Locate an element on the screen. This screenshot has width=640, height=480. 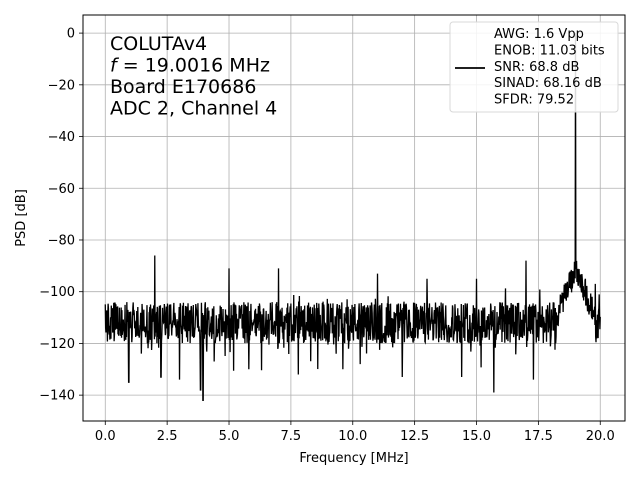
annotation-text: COLUTAv4 is located at coordinates (158, 44).